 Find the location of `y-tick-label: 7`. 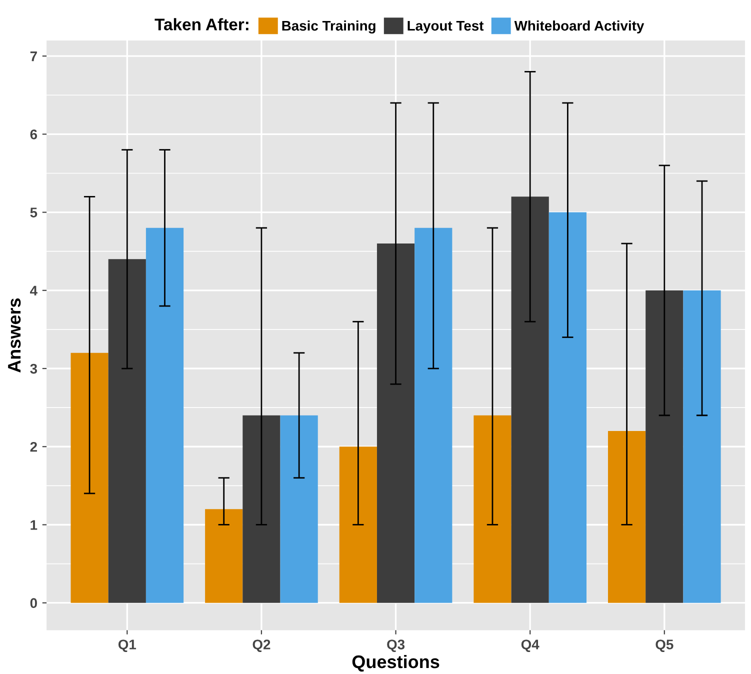

y-tick-label: 7 is located at coordinates (33, 57).